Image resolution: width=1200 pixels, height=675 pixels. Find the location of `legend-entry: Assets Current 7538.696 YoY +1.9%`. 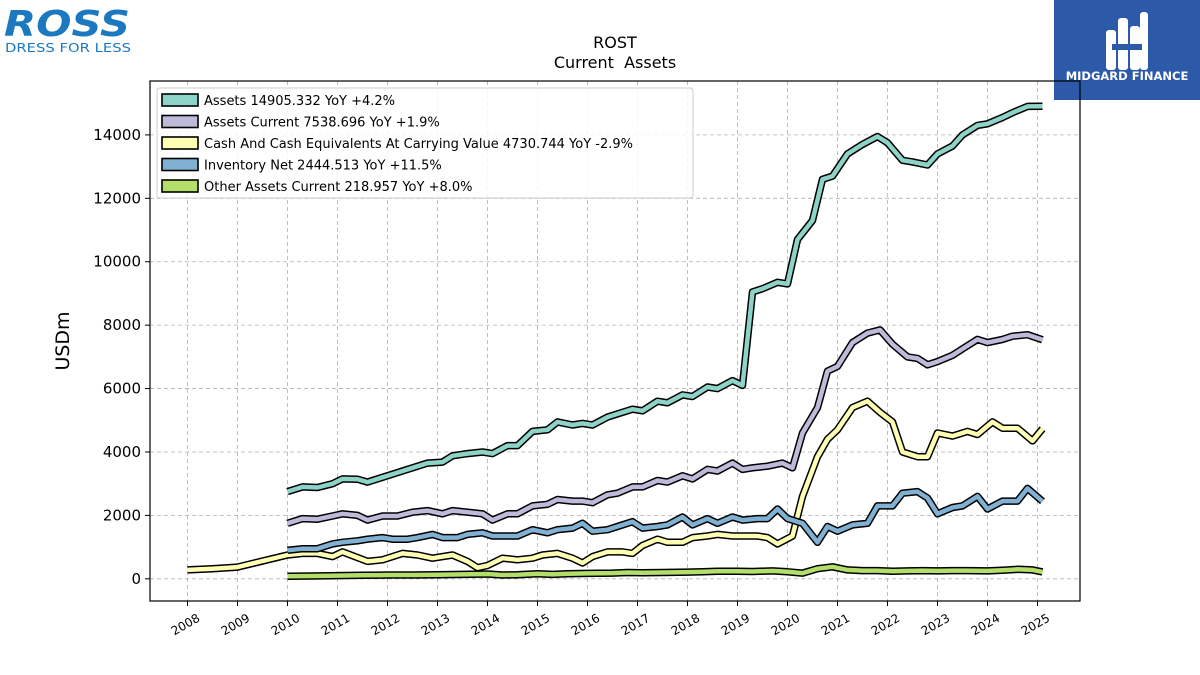

legend-entry: Assets Current 7538.696 YoY +1.9% is located at coordinates (322, 123).